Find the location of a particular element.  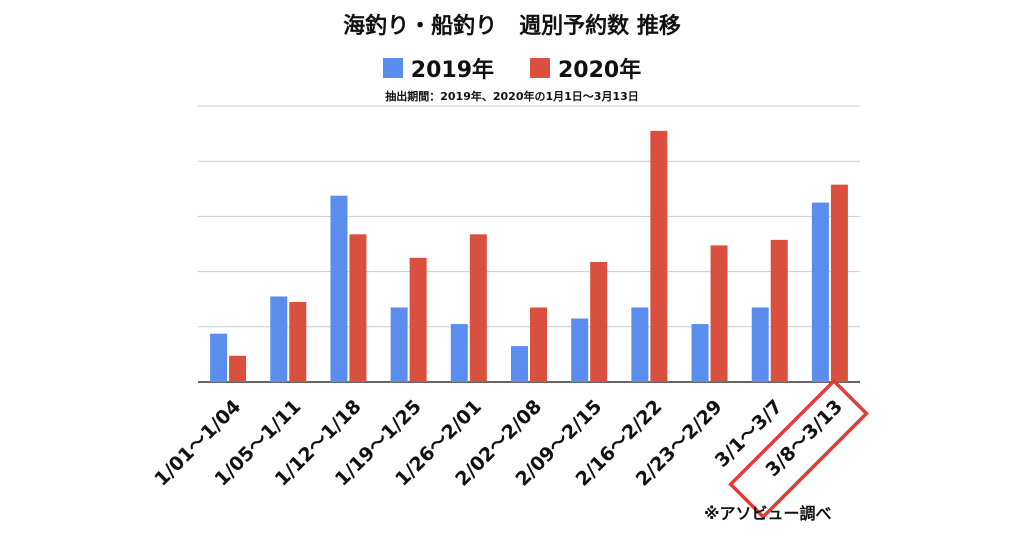

bar-2019年-3 is located at coordinates (399, 344).